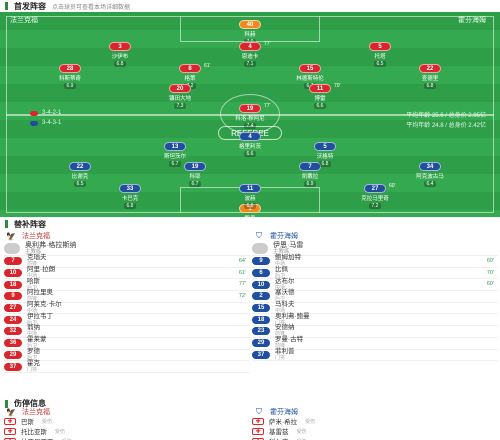 The width and height of the screenshot is (500, 440). I want to click on section-subtitle: 点击球员可查看本场详细数据, so click(91, 7).